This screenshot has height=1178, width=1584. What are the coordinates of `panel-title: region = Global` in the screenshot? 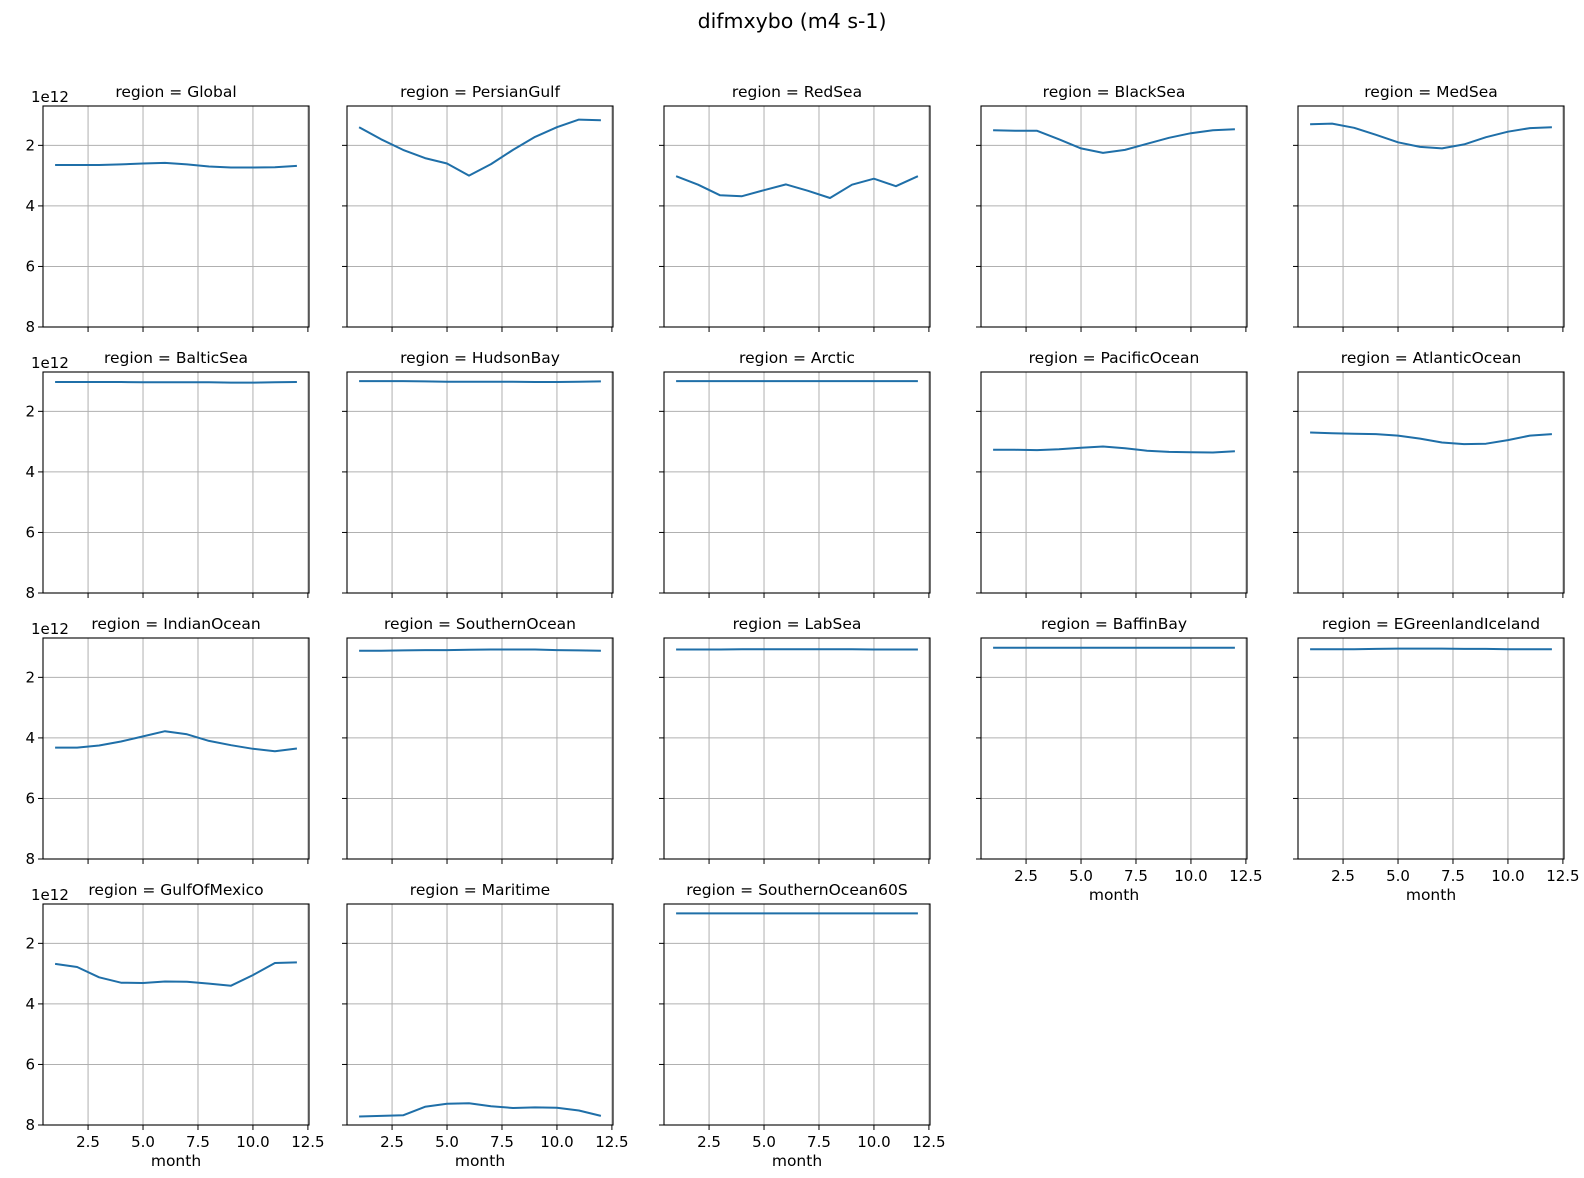 It's located at (175, 92).